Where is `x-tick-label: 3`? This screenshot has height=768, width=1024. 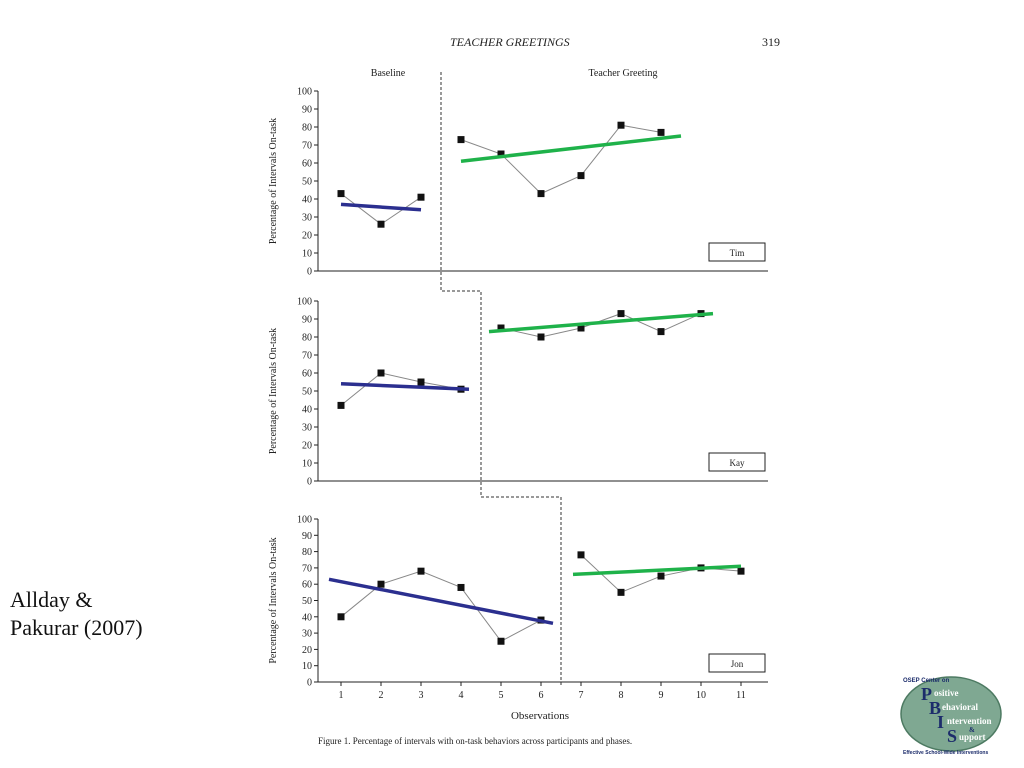
x-tick-label: 3 is located at coordinates (421, 695).